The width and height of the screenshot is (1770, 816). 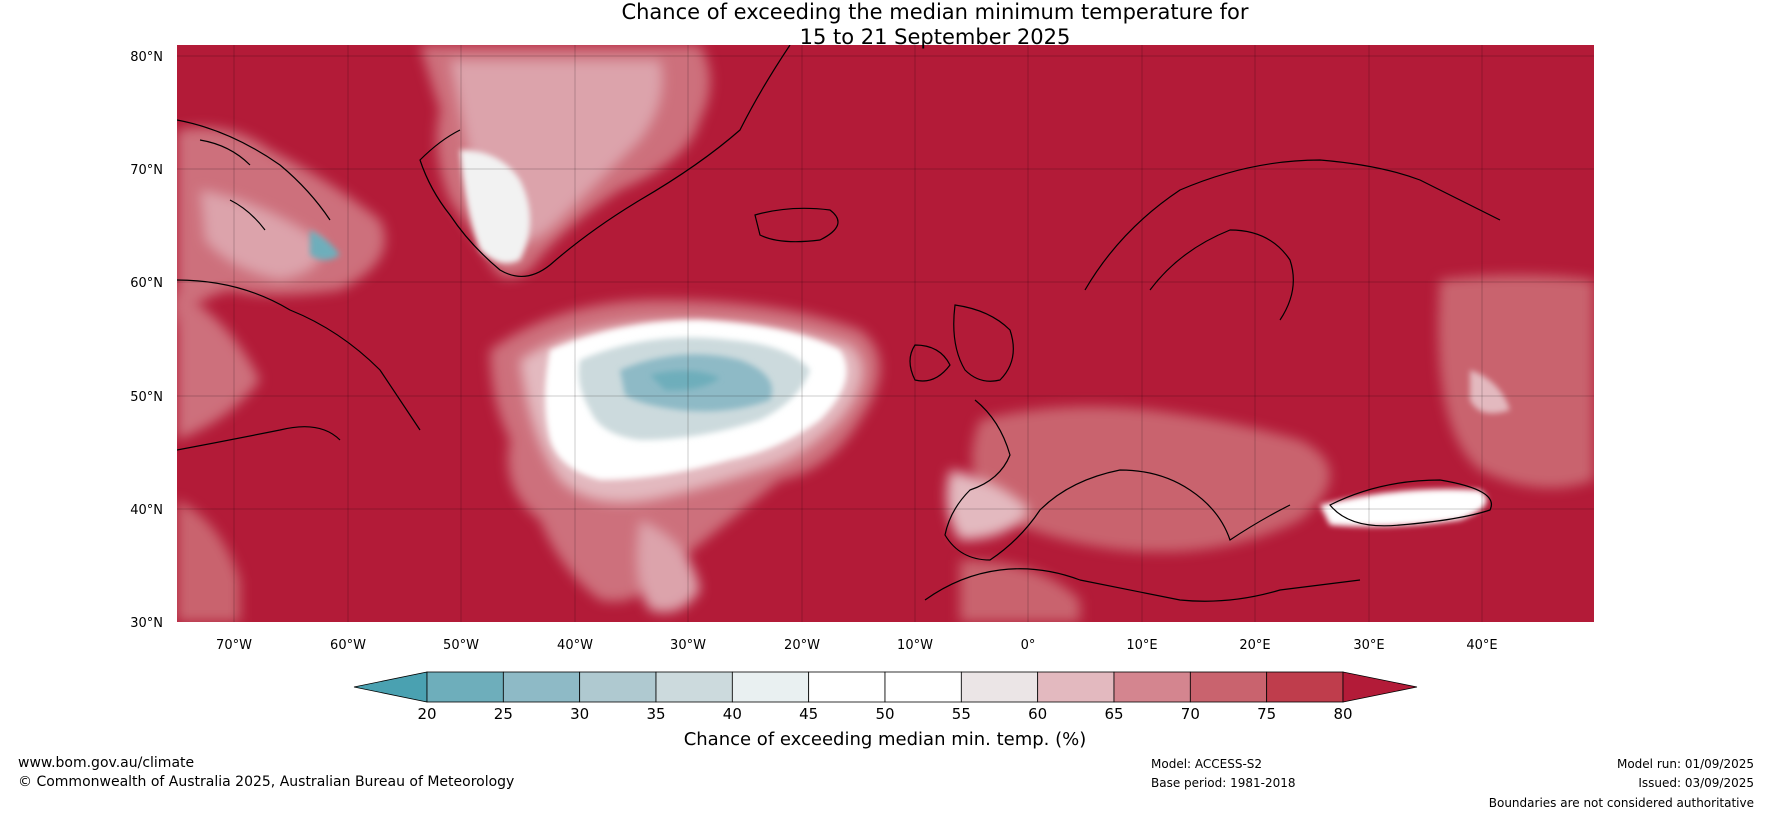 What do you see at coordinates (1696, 783) in the screenshot?
I see `issued-text: Issued: 03/09/2025` at bounding box center [1696, 783].